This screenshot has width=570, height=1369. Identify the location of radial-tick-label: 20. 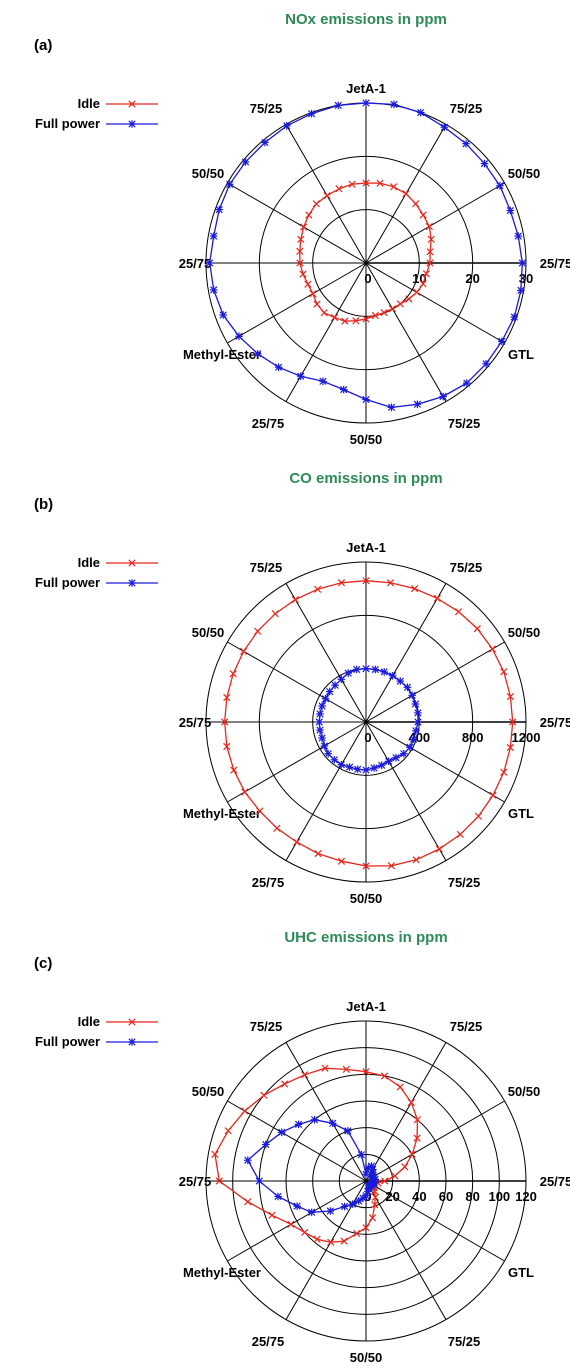
(392, 1196).